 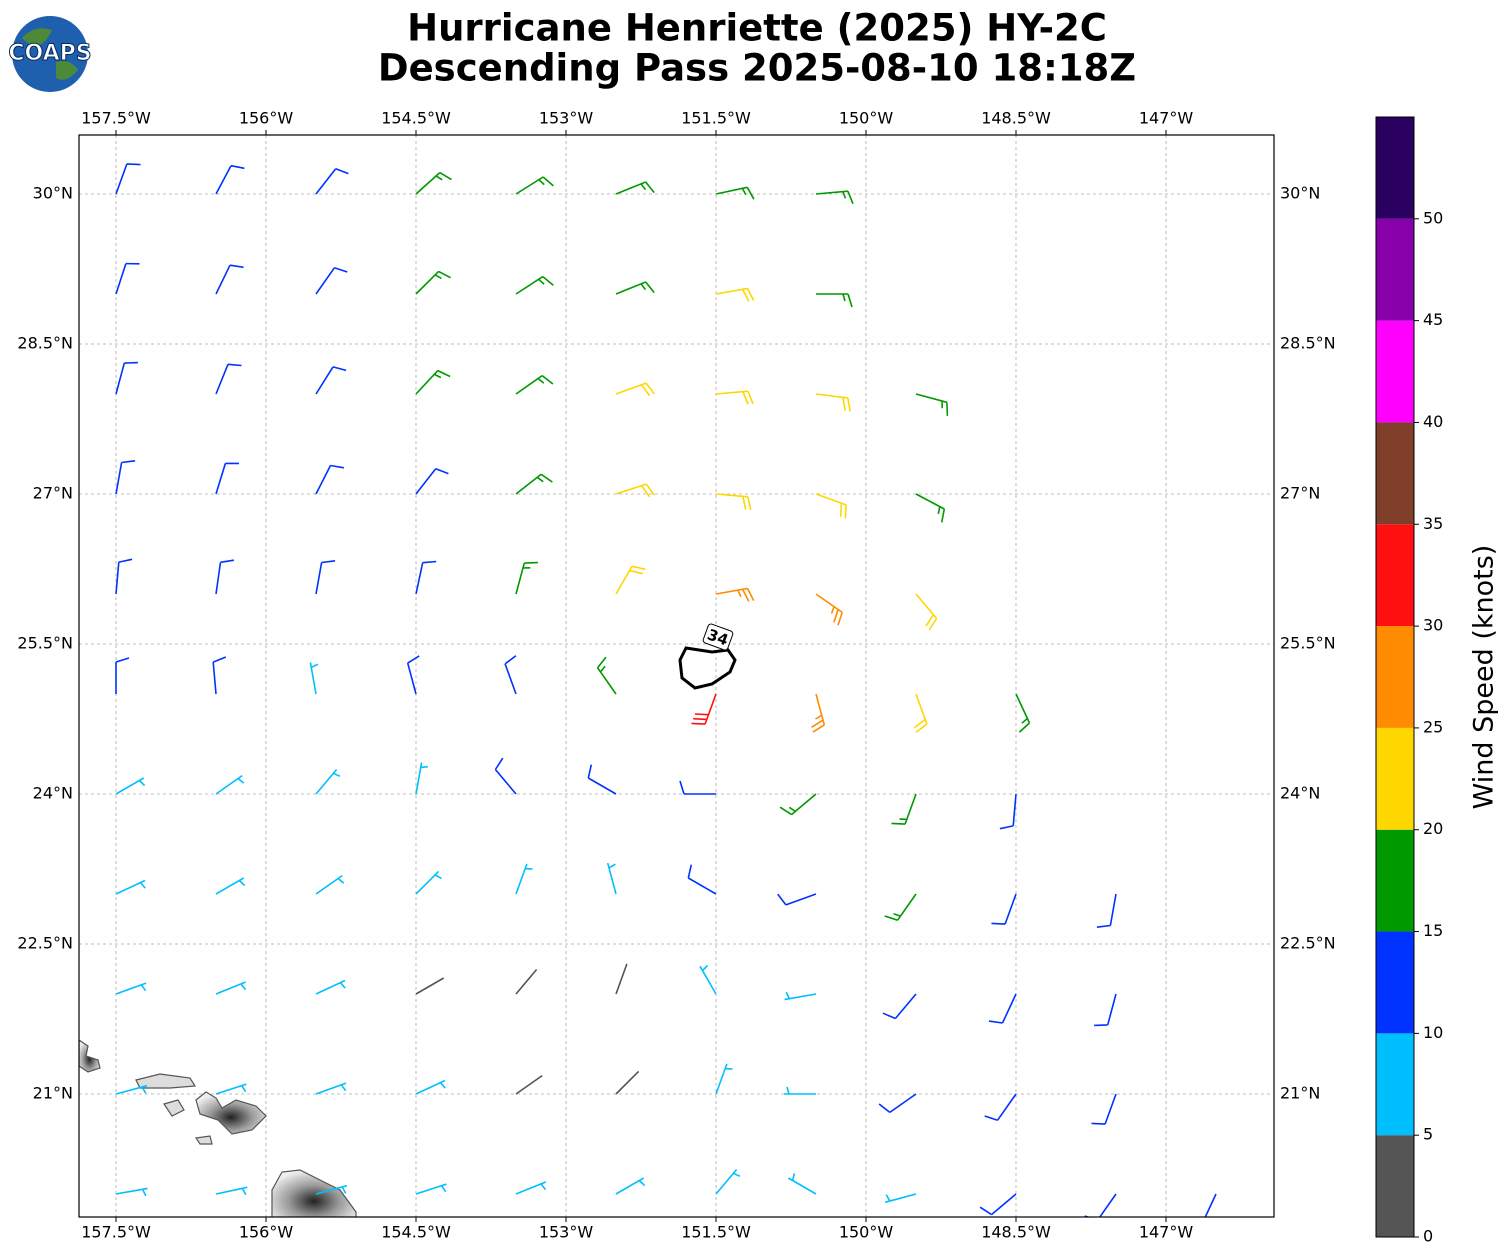 What do you see at coordinates (116, 1232) in the screenshot?
I see `x-tick-label: 157.5°W` at bounding box center [116, 1232].